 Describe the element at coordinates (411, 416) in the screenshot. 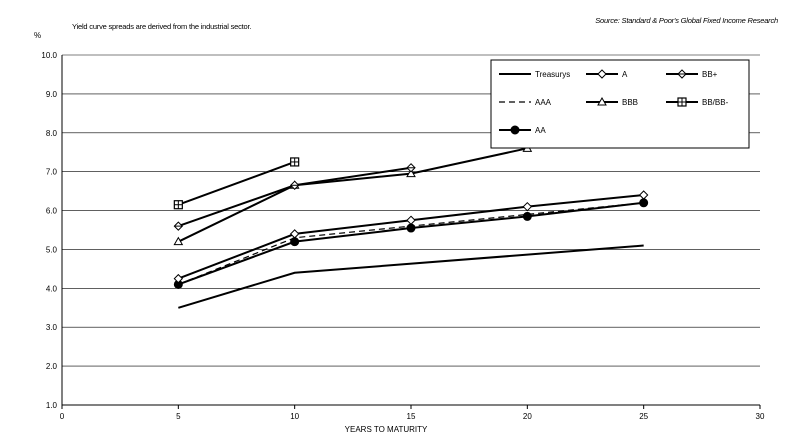

I see `x-tick-label: 15` at that location.